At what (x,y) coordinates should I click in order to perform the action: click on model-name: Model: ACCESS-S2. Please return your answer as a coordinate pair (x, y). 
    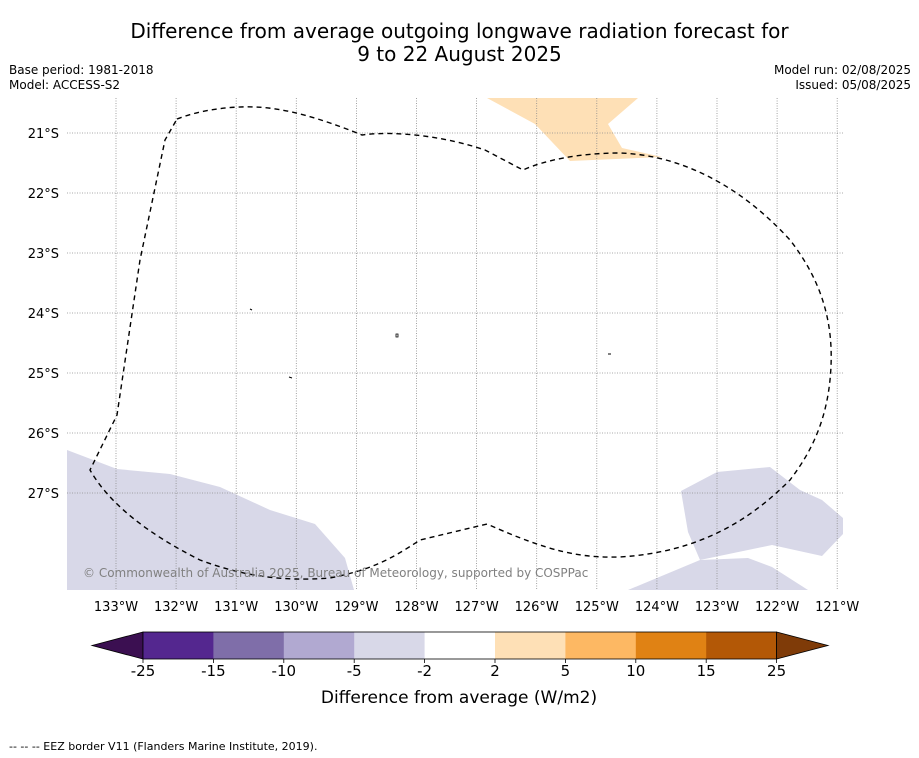
    Looking at the image, I should click on (65, 85).